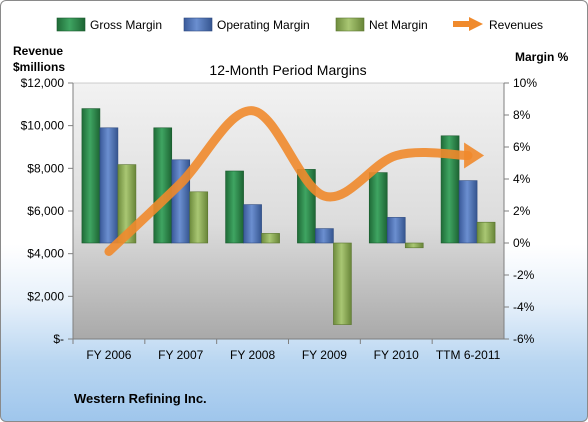 This screenshot has height=422, width=588. What do you see at coordinates (109, 185) in the screenshot?
I see `bar-operating-margin-fy-2006` at bounding box center [109, 185].